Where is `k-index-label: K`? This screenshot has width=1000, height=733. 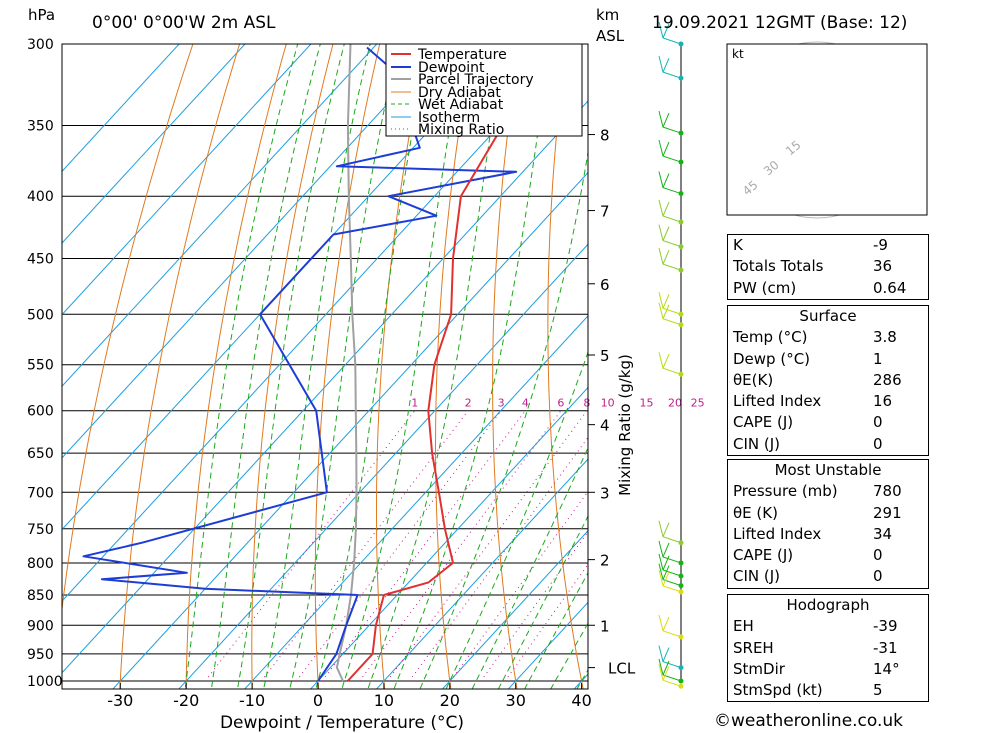 k-index-label: K is located at coordinates (738, 245).